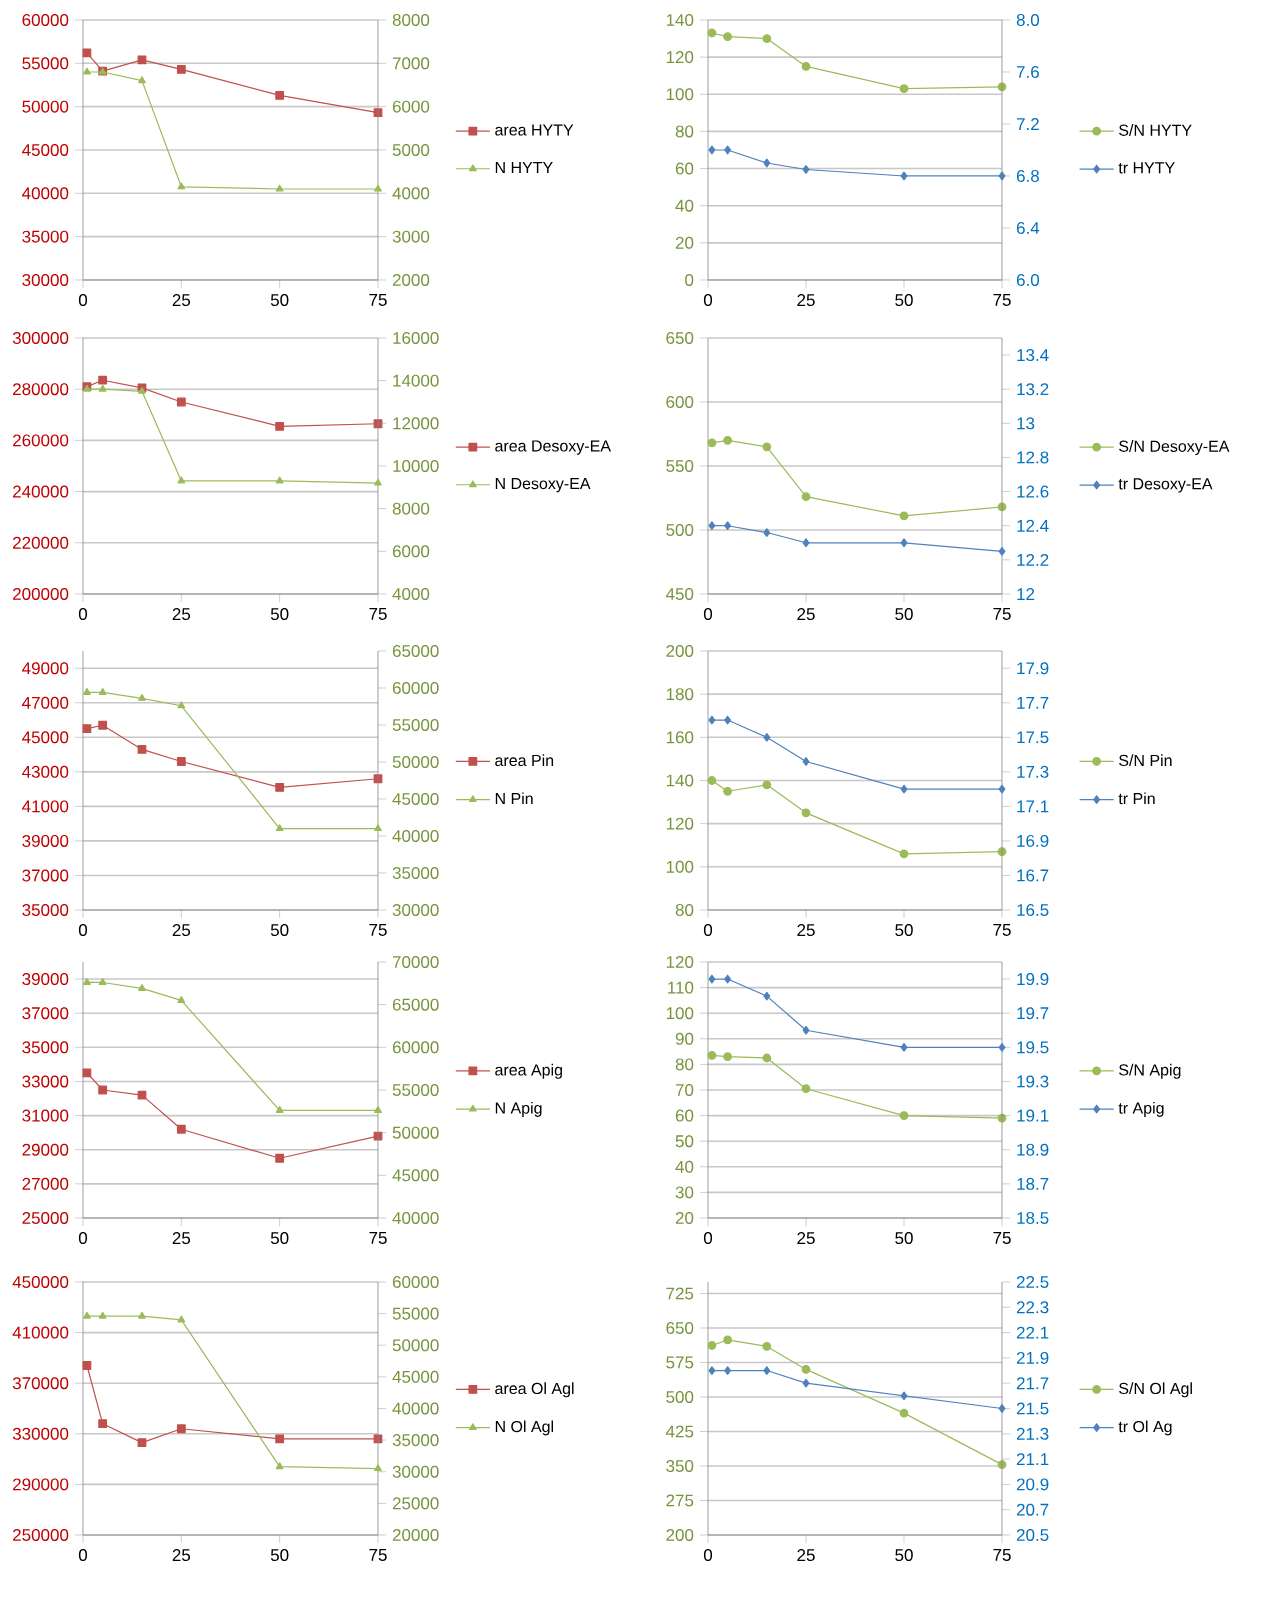  I want to click on y-tick-label: 40, so click(684, 205).